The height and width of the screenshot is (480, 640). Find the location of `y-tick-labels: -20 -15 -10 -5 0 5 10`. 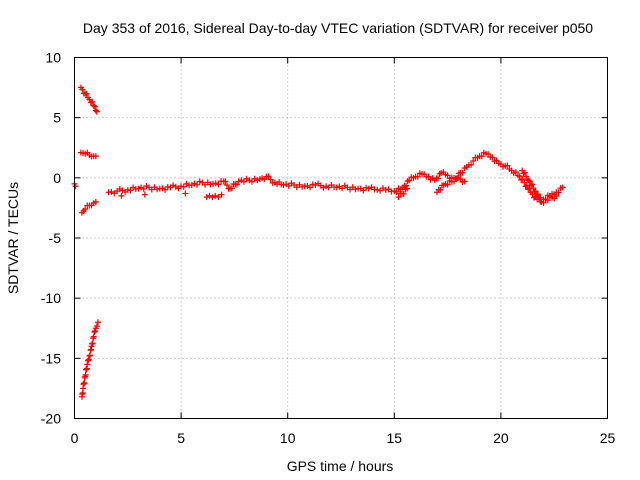

y-tick-labels: -20 -15 -10 -5 0 5 10 is located at coordinates (51, 238).